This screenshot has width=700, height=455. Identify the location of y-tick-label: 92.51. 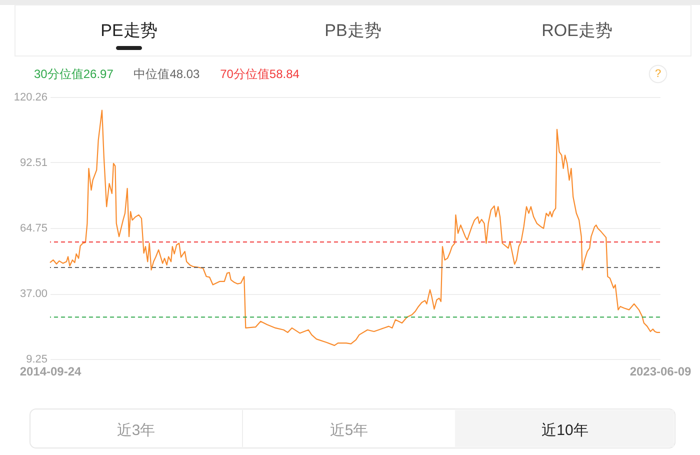
(34, 162).